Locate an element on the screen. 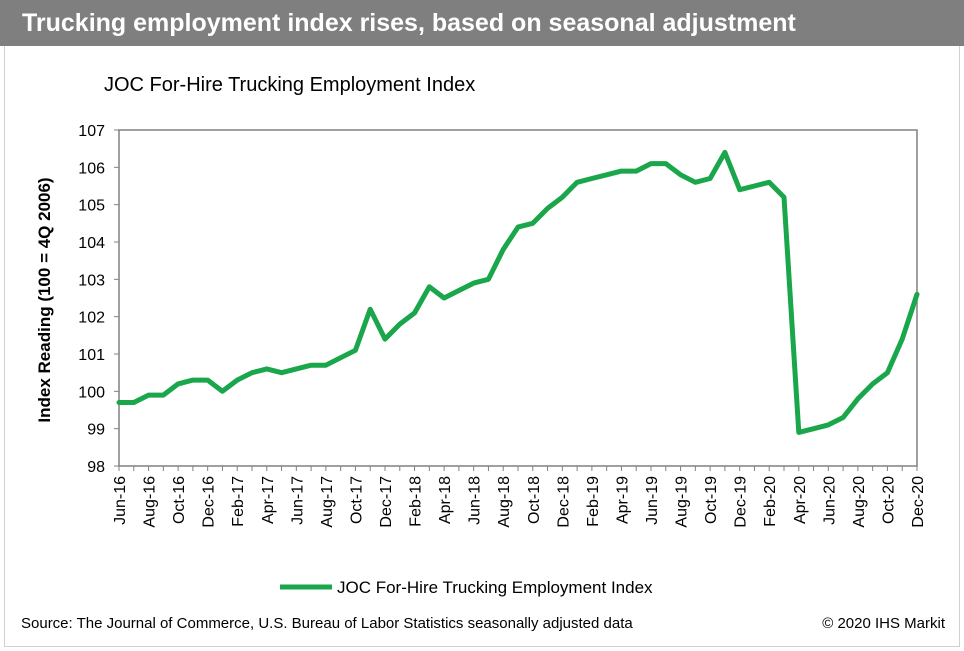 Image resolution: width=964 pixels, height=651 pixels. y-tick-label: 103 is located at coordinates (91, 280).